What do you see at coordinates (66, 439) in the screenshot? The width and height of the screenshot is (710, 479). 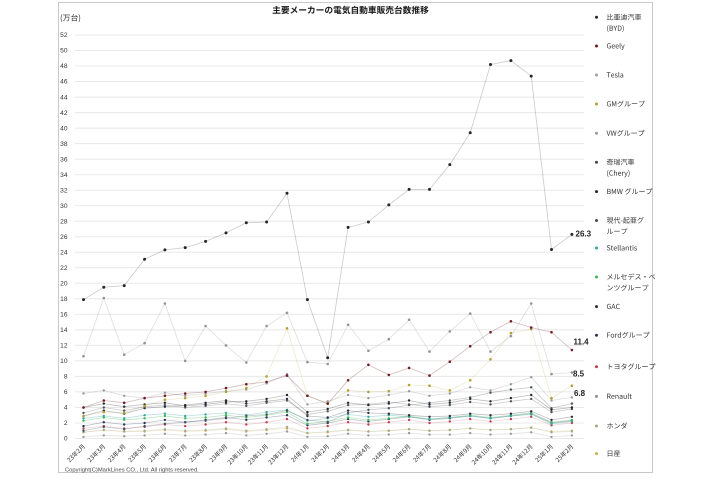 I see `svg-text: 0` at bounding box center [66, 439].